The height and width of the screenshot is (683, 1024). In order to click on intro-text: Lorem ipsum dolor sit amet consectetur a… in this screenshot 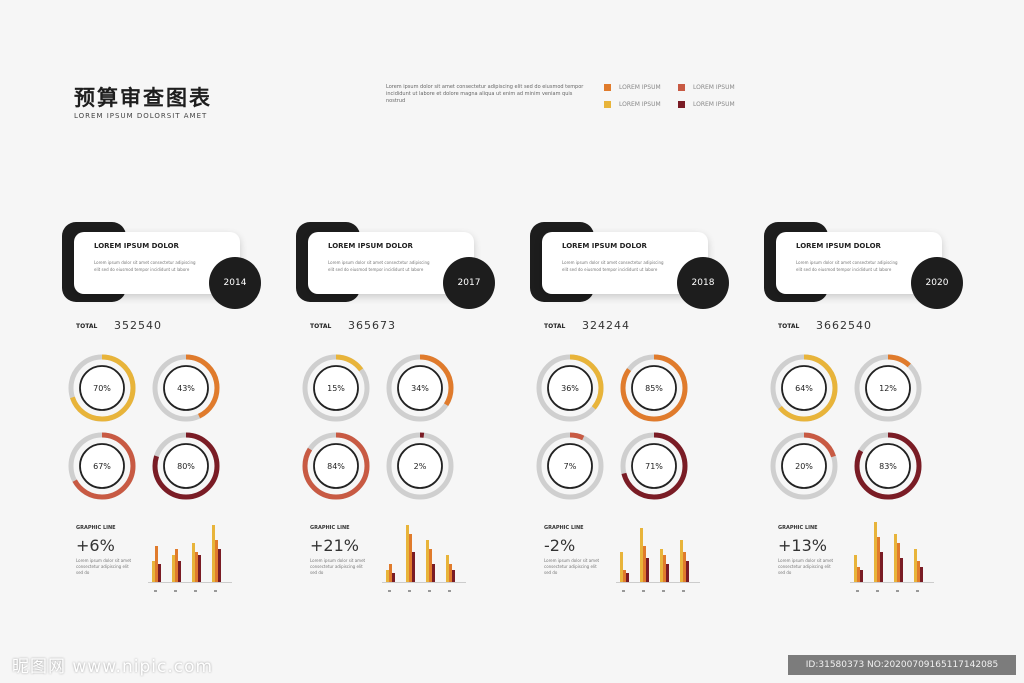, I will do `click(485, 94)`.